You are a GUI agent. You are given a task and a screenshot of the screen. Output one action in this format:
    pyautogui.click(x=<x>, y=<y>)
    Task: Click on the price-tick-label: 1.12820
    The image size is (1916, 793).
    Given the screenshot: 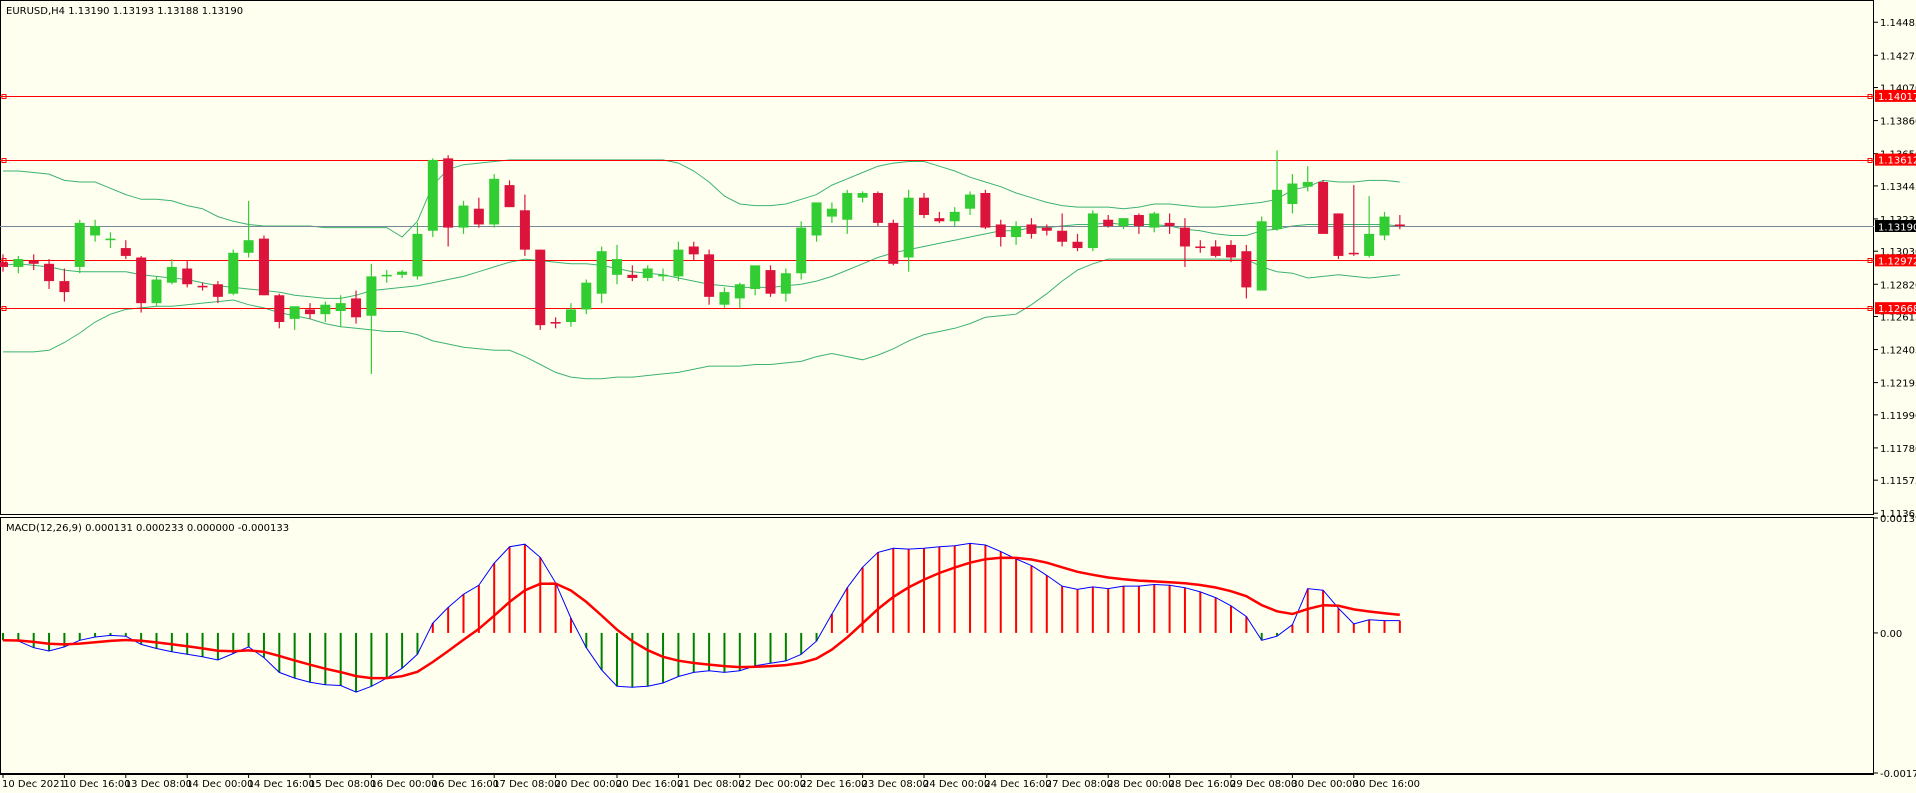 What is the action you would take?
    pyautogui.click(x=1898, y=285)
    